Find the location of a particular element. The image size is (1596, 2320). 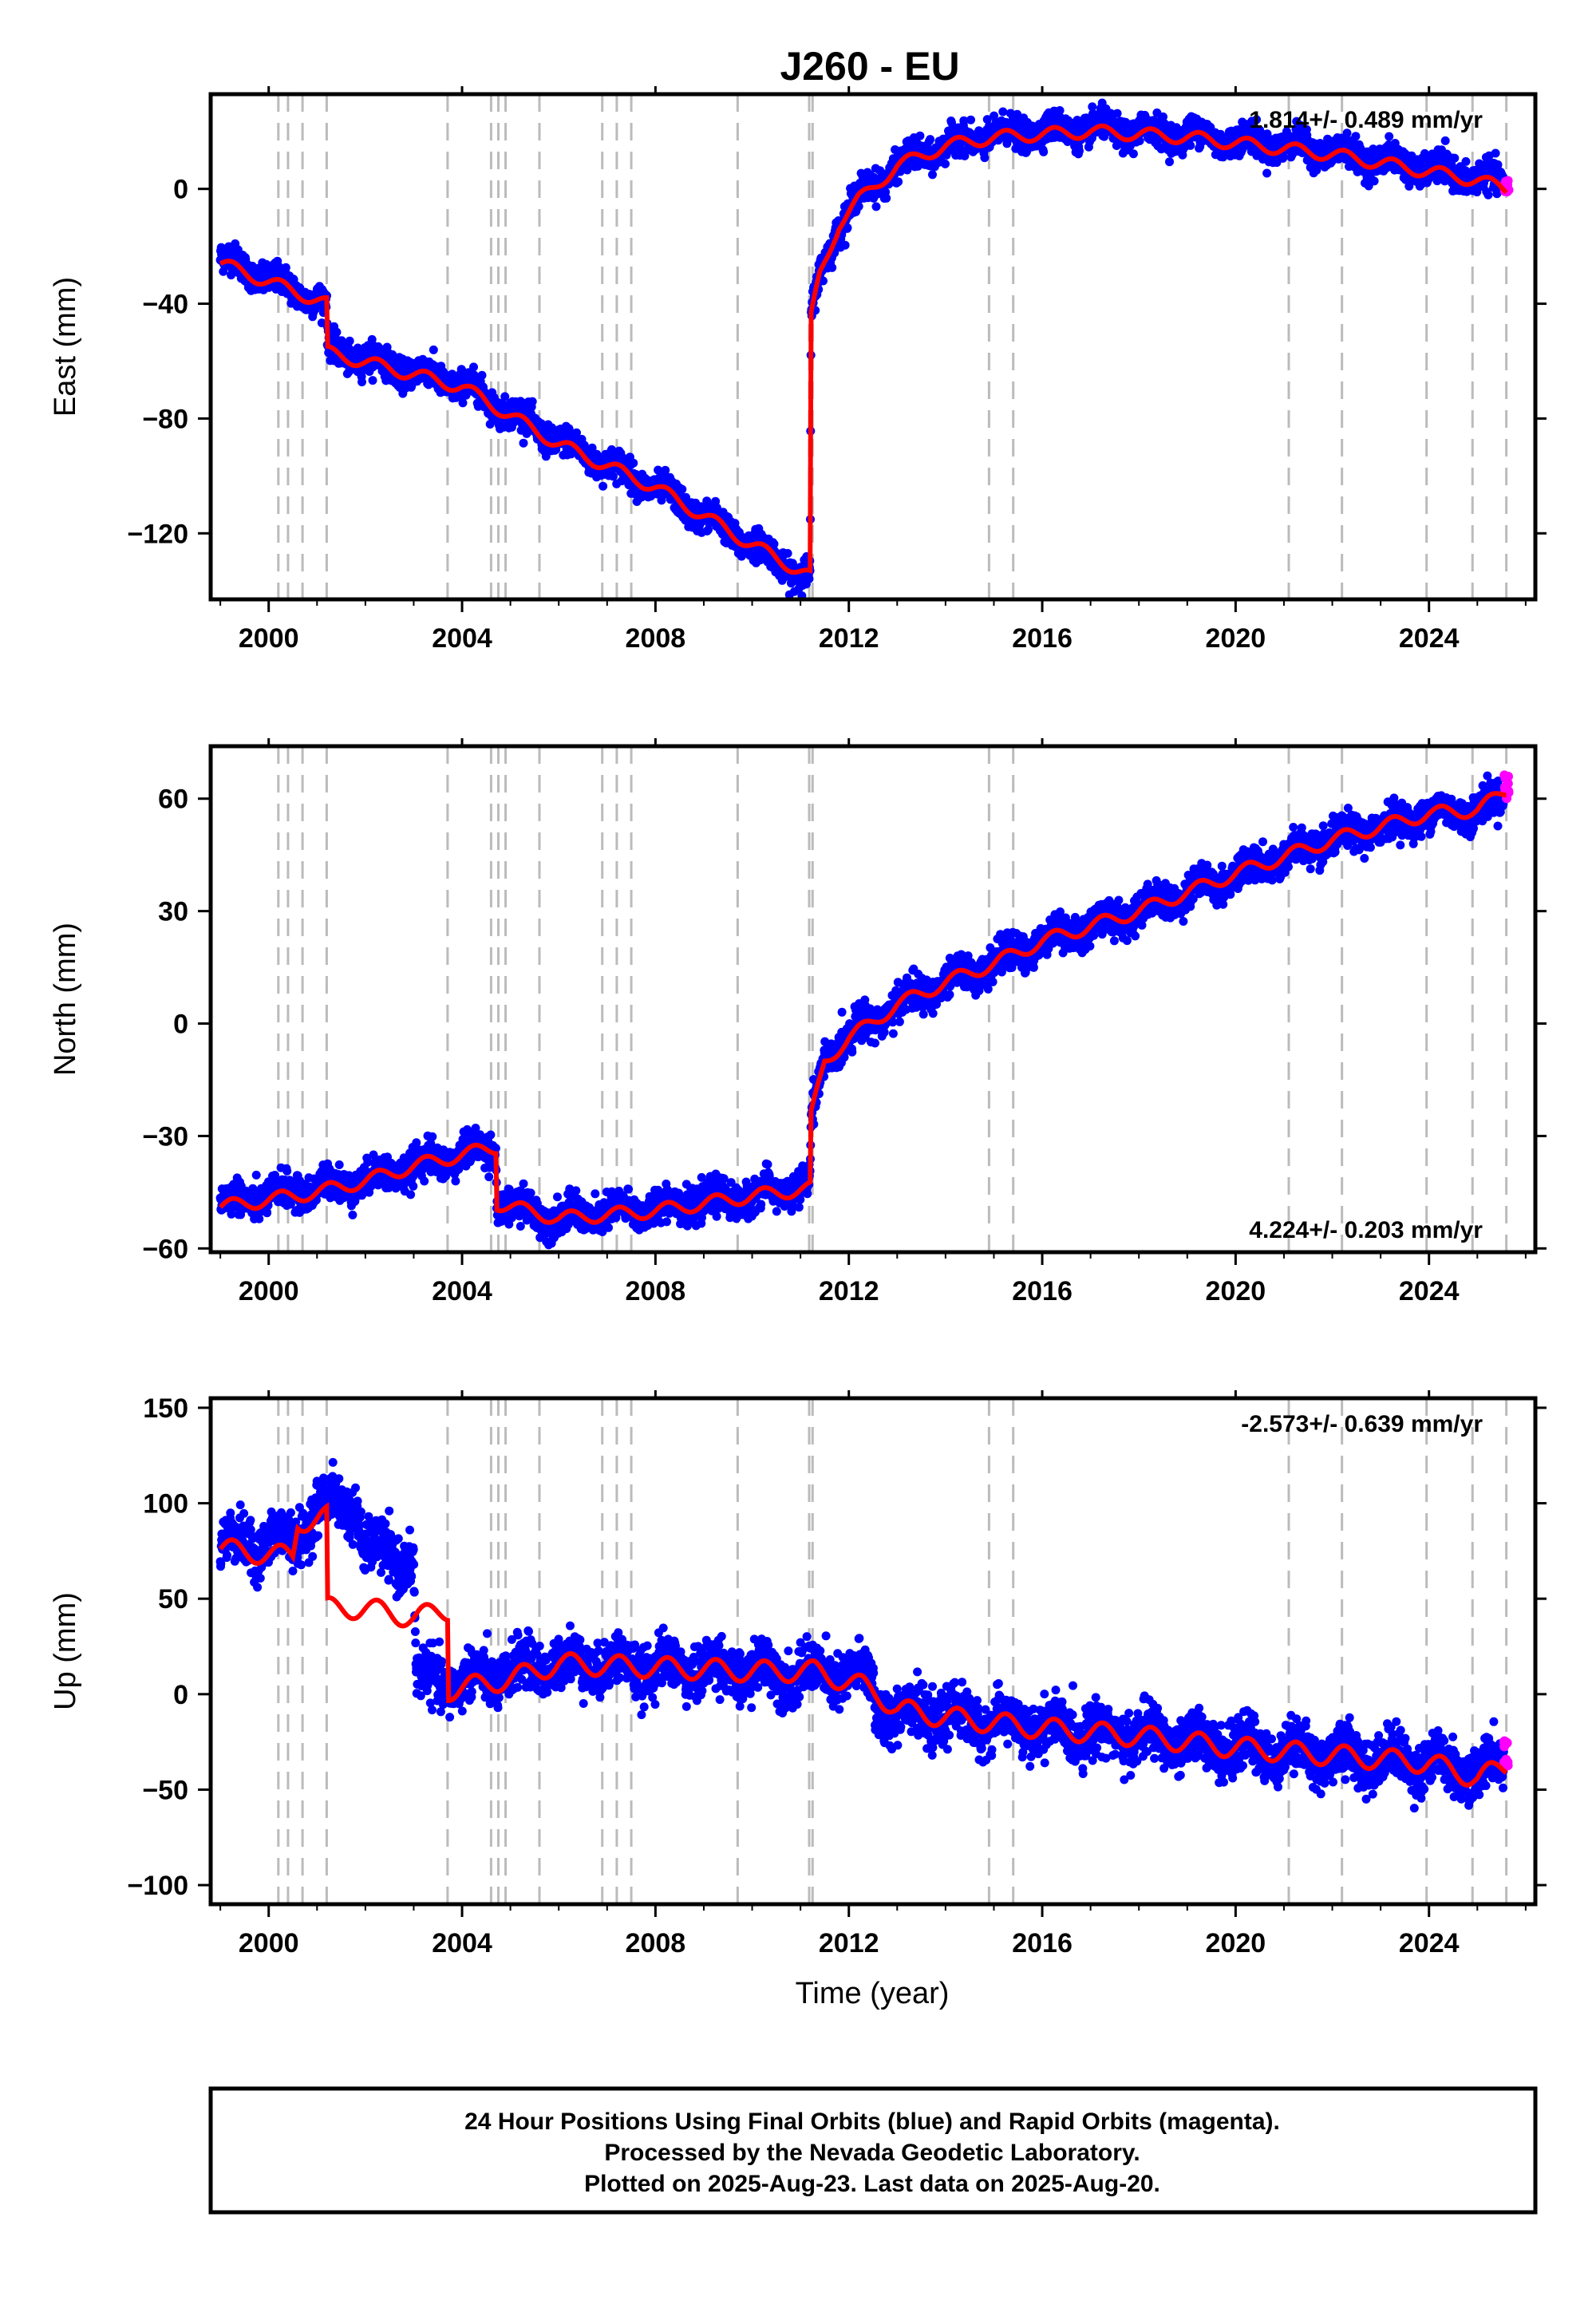

chart-title: J260 - EU is located at coordinates (869, 66).